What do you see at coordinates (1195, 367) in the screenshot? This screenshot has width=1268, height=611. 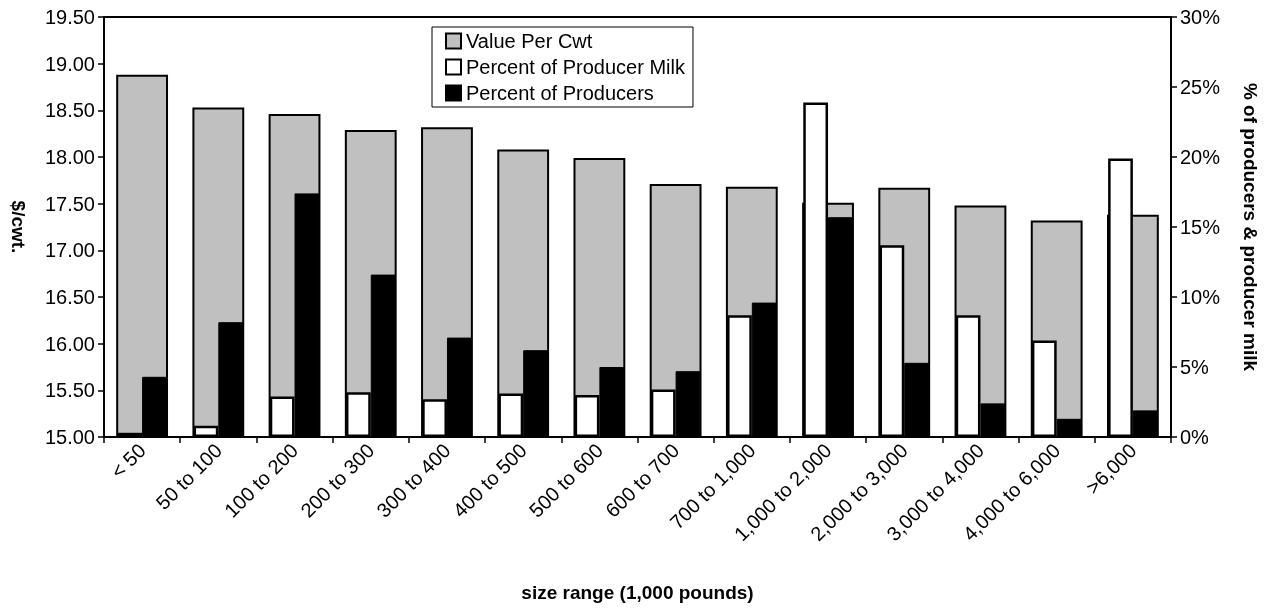 I see `y2-tick-label: 5%` at bounding box center [1195, 367].